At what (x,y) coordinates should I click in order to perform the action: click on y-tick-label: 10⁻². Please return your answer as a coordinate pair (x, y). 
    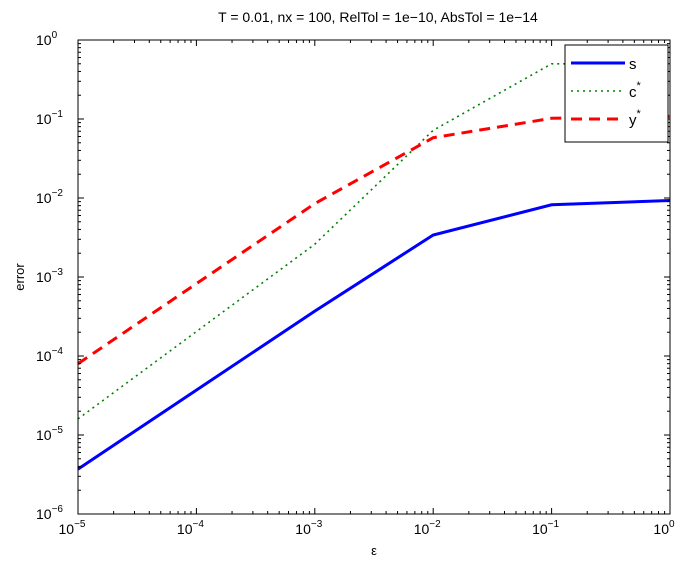
    Looking at the image, I should click on (49, 197).